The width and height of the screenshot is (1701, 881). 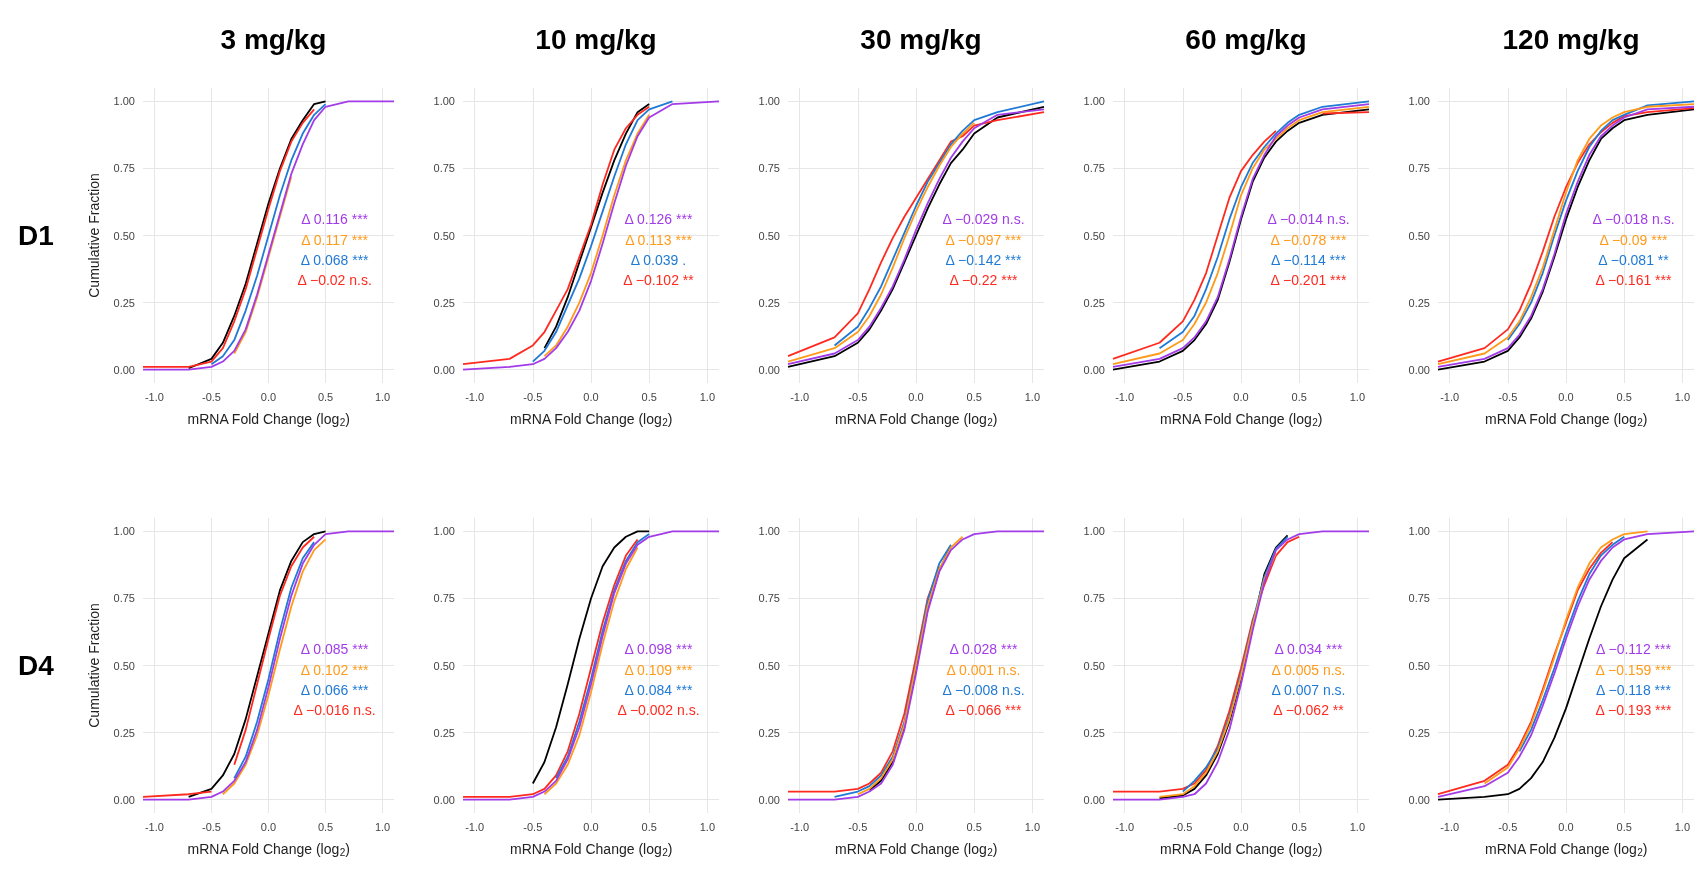 What do you see at coordinates (983, 239) in the screenshot?
I see `annotation: Δ −0.097 ***` at bounding box center [983, 239].